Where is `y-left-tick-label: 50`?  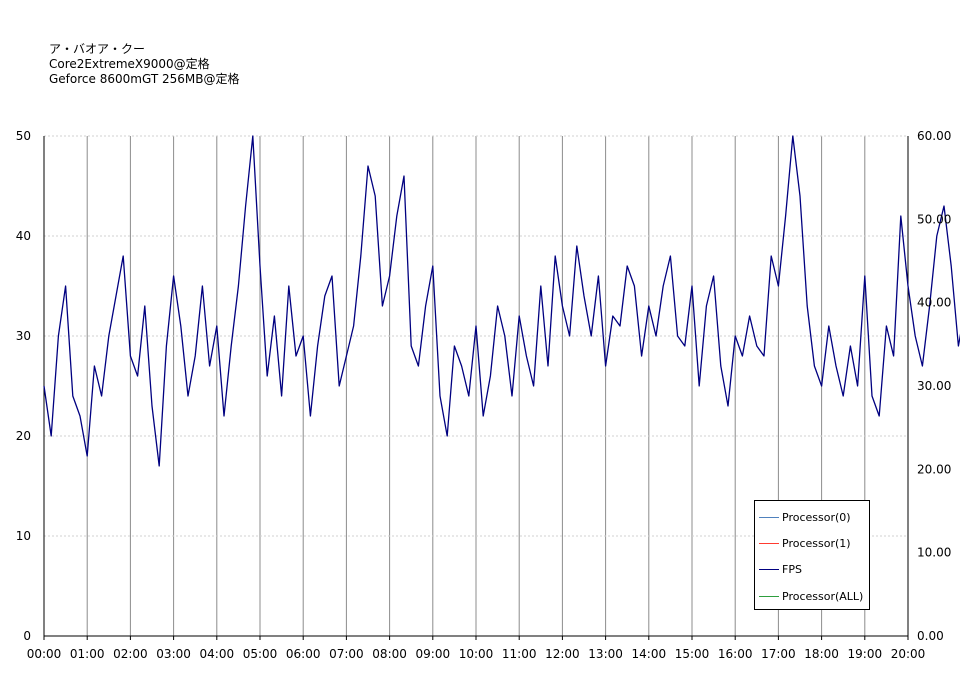 y-left-tick-label: 50 is located at coordinates (23, 136).